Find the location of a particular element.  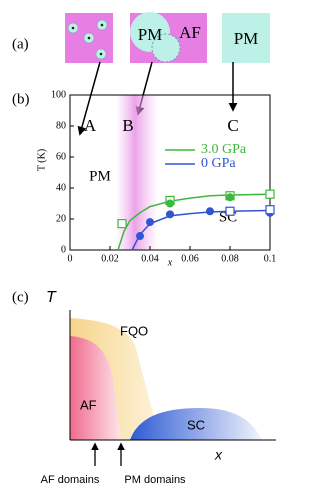

domains is located at coordinates (87, 39).